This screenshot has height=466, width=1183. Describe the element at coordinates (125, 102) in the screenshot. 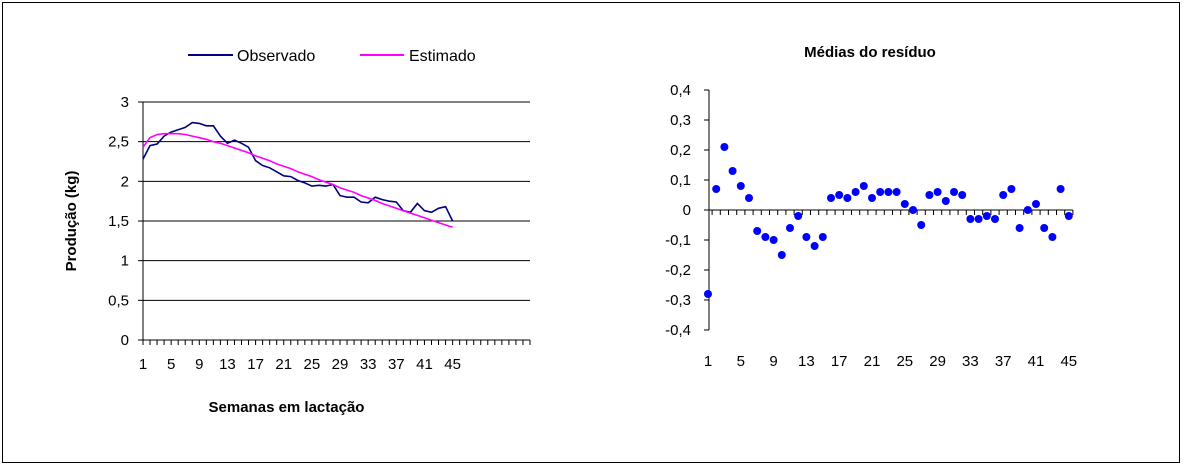

I see `y-tick-label: 3` at that location.